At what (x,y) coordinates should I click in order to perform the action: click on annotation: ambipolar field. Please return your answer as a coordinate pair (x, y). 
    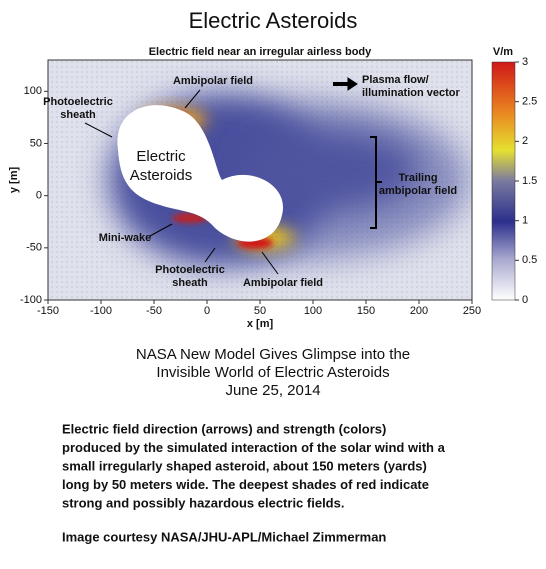
    Looking at the image, I should click on (418, 191).